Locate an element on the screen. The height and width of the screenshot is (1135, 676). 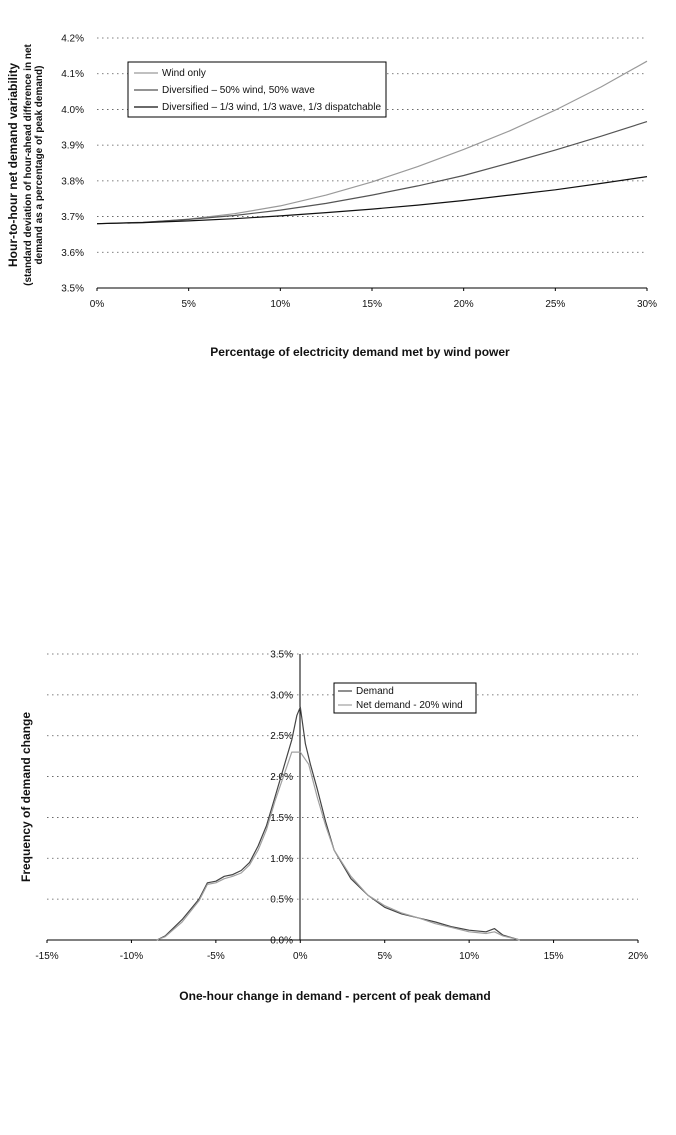
frequency-y-ticks: 0.0% 0.5% 1.0% 1.5% 2.0% 2.5% 3.0% 3.5% is located at coordinates (281, 798).